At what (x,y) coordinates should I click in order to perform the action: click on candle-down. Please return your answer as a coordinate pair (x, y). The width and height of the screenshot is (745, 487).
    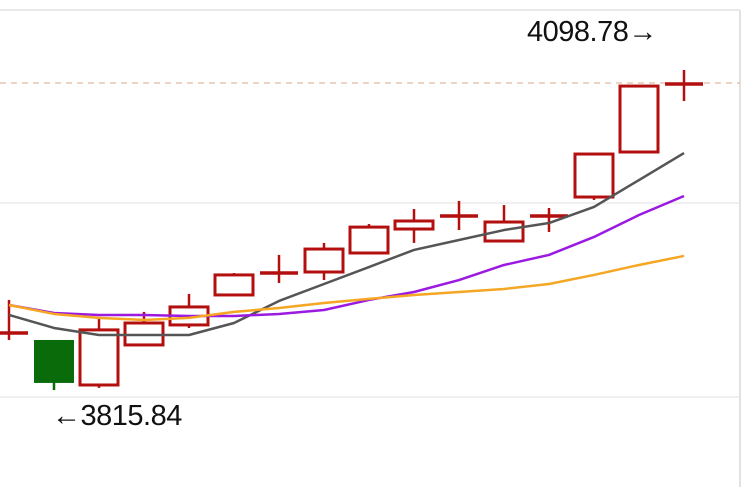
    Looking at the image, I should click on (54, 361).